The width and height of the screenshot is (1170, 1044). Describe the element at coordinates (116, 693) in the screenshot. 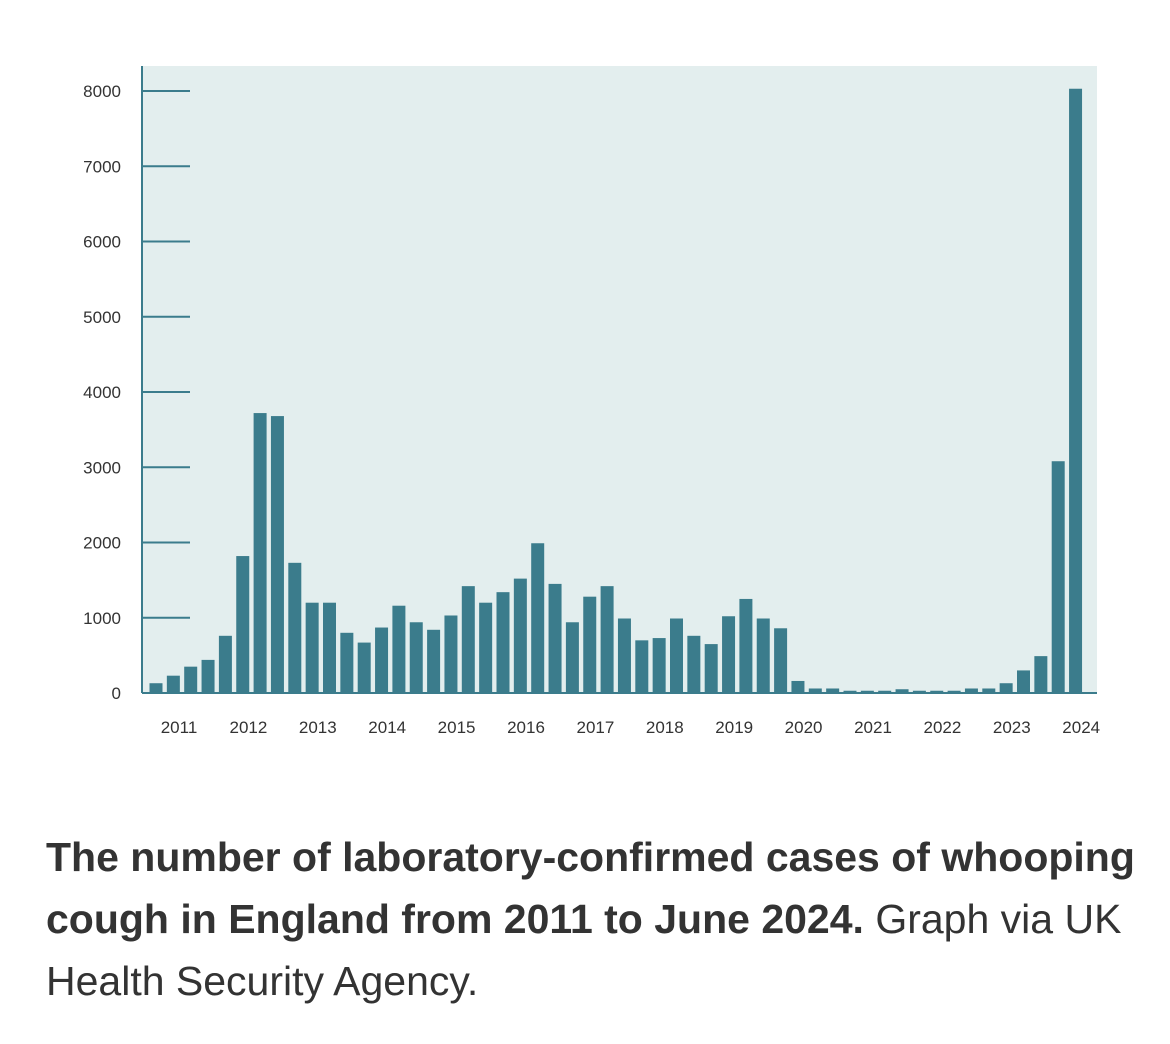

I see `y-tick-label: 0` at that location.